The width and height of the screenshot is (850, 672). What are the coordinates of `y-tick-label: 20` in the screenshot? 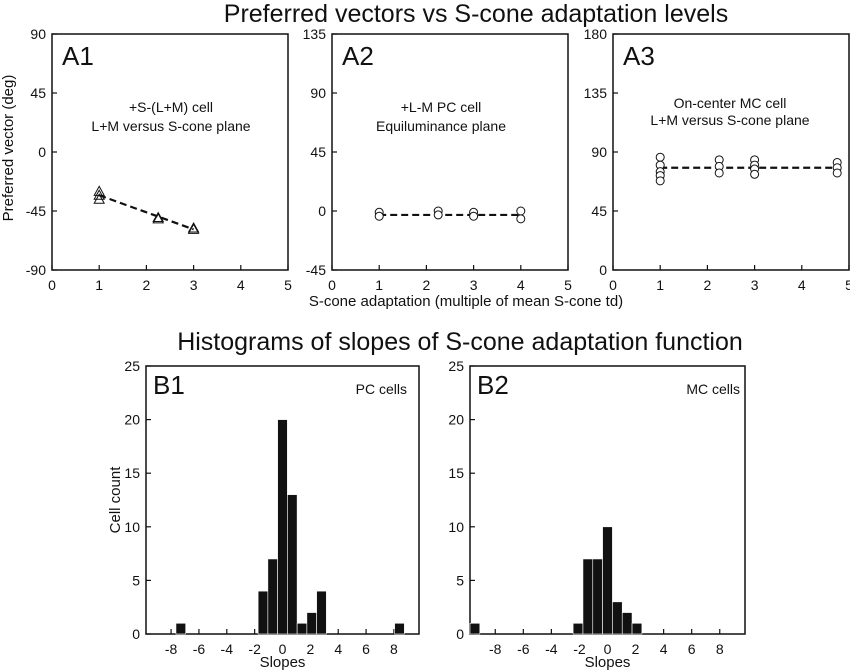 It's located at (132, 420).